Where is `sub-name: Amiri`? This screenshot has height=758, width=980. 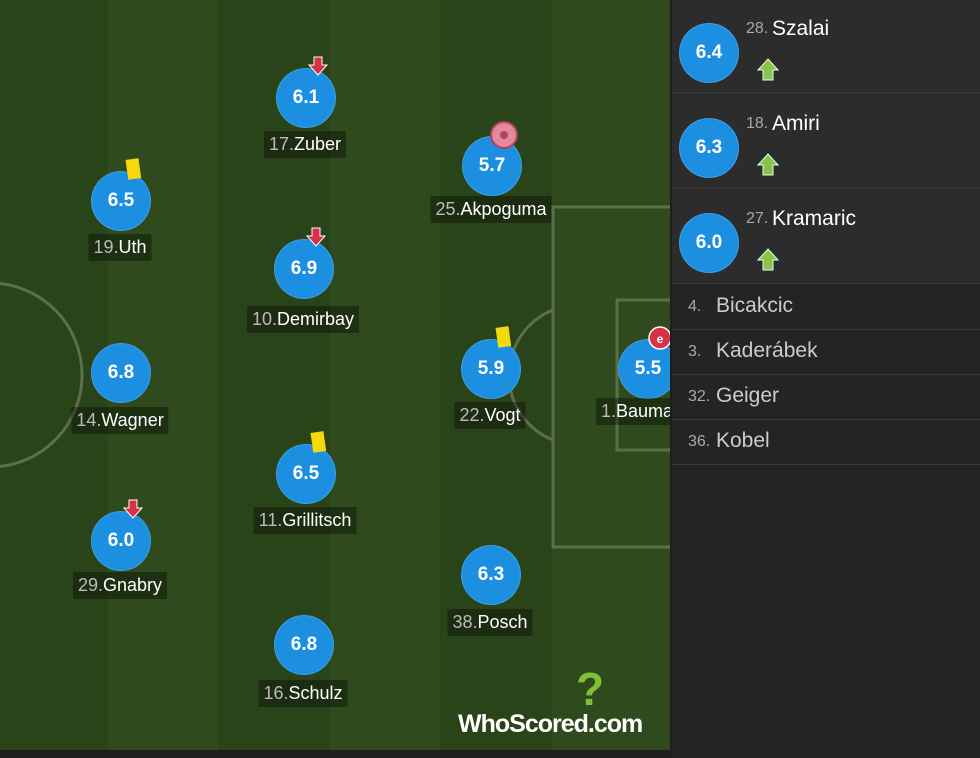
sub-name: Amiri is located at coordinates (796, 123).